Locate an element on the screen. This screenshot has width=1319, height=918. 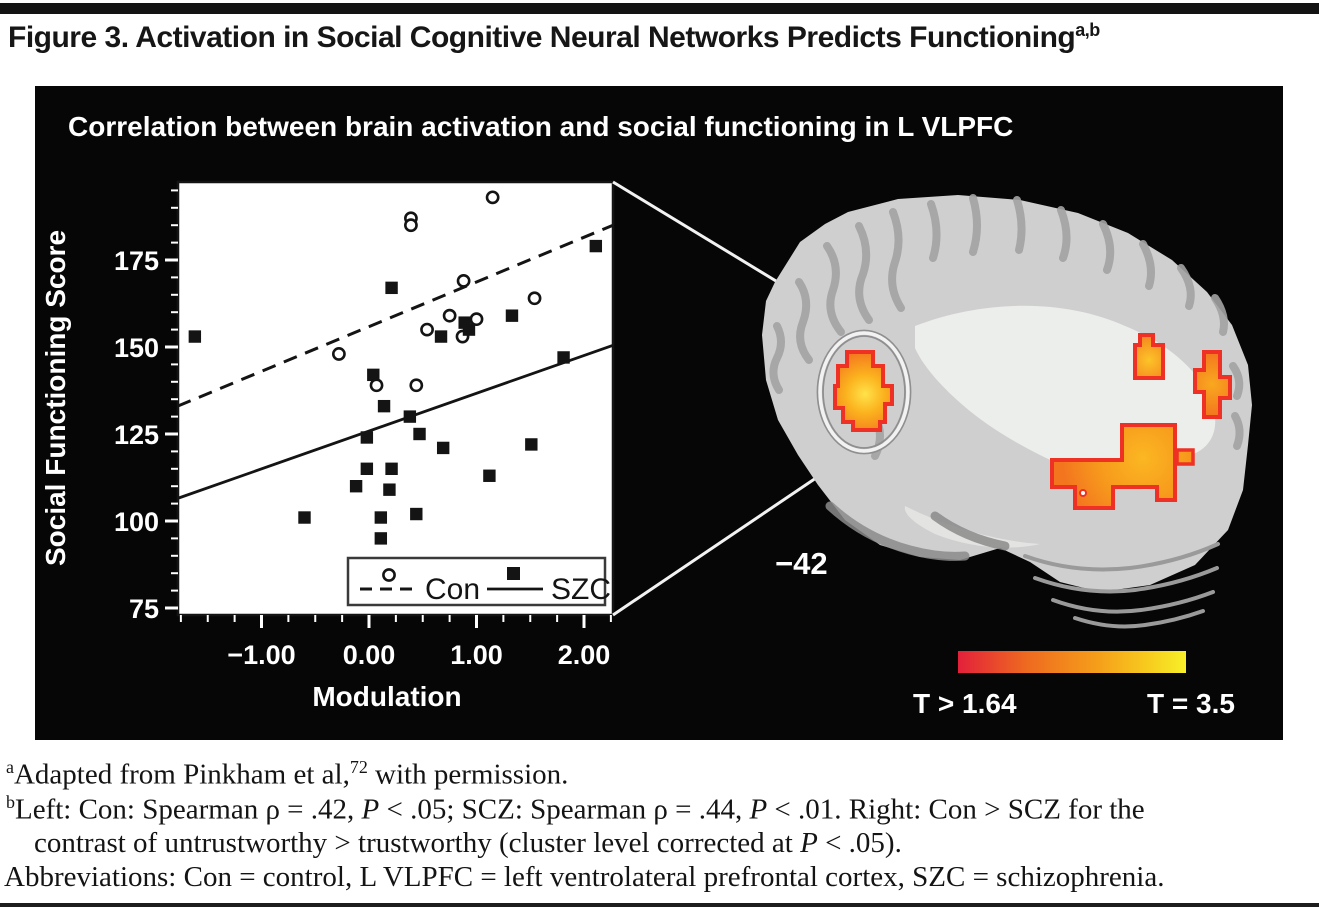
footnote-a-citation: 72 is located at coordinates (358, 767).